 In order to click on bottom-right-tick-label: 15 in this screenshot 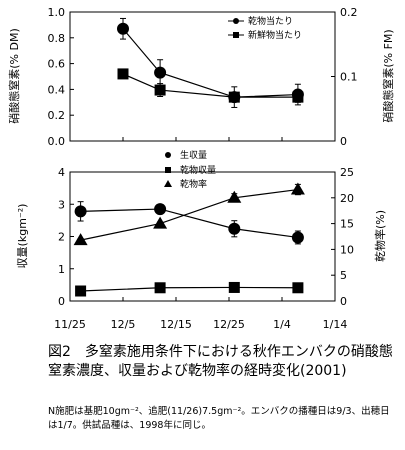, I will do `click(347, 224)`.